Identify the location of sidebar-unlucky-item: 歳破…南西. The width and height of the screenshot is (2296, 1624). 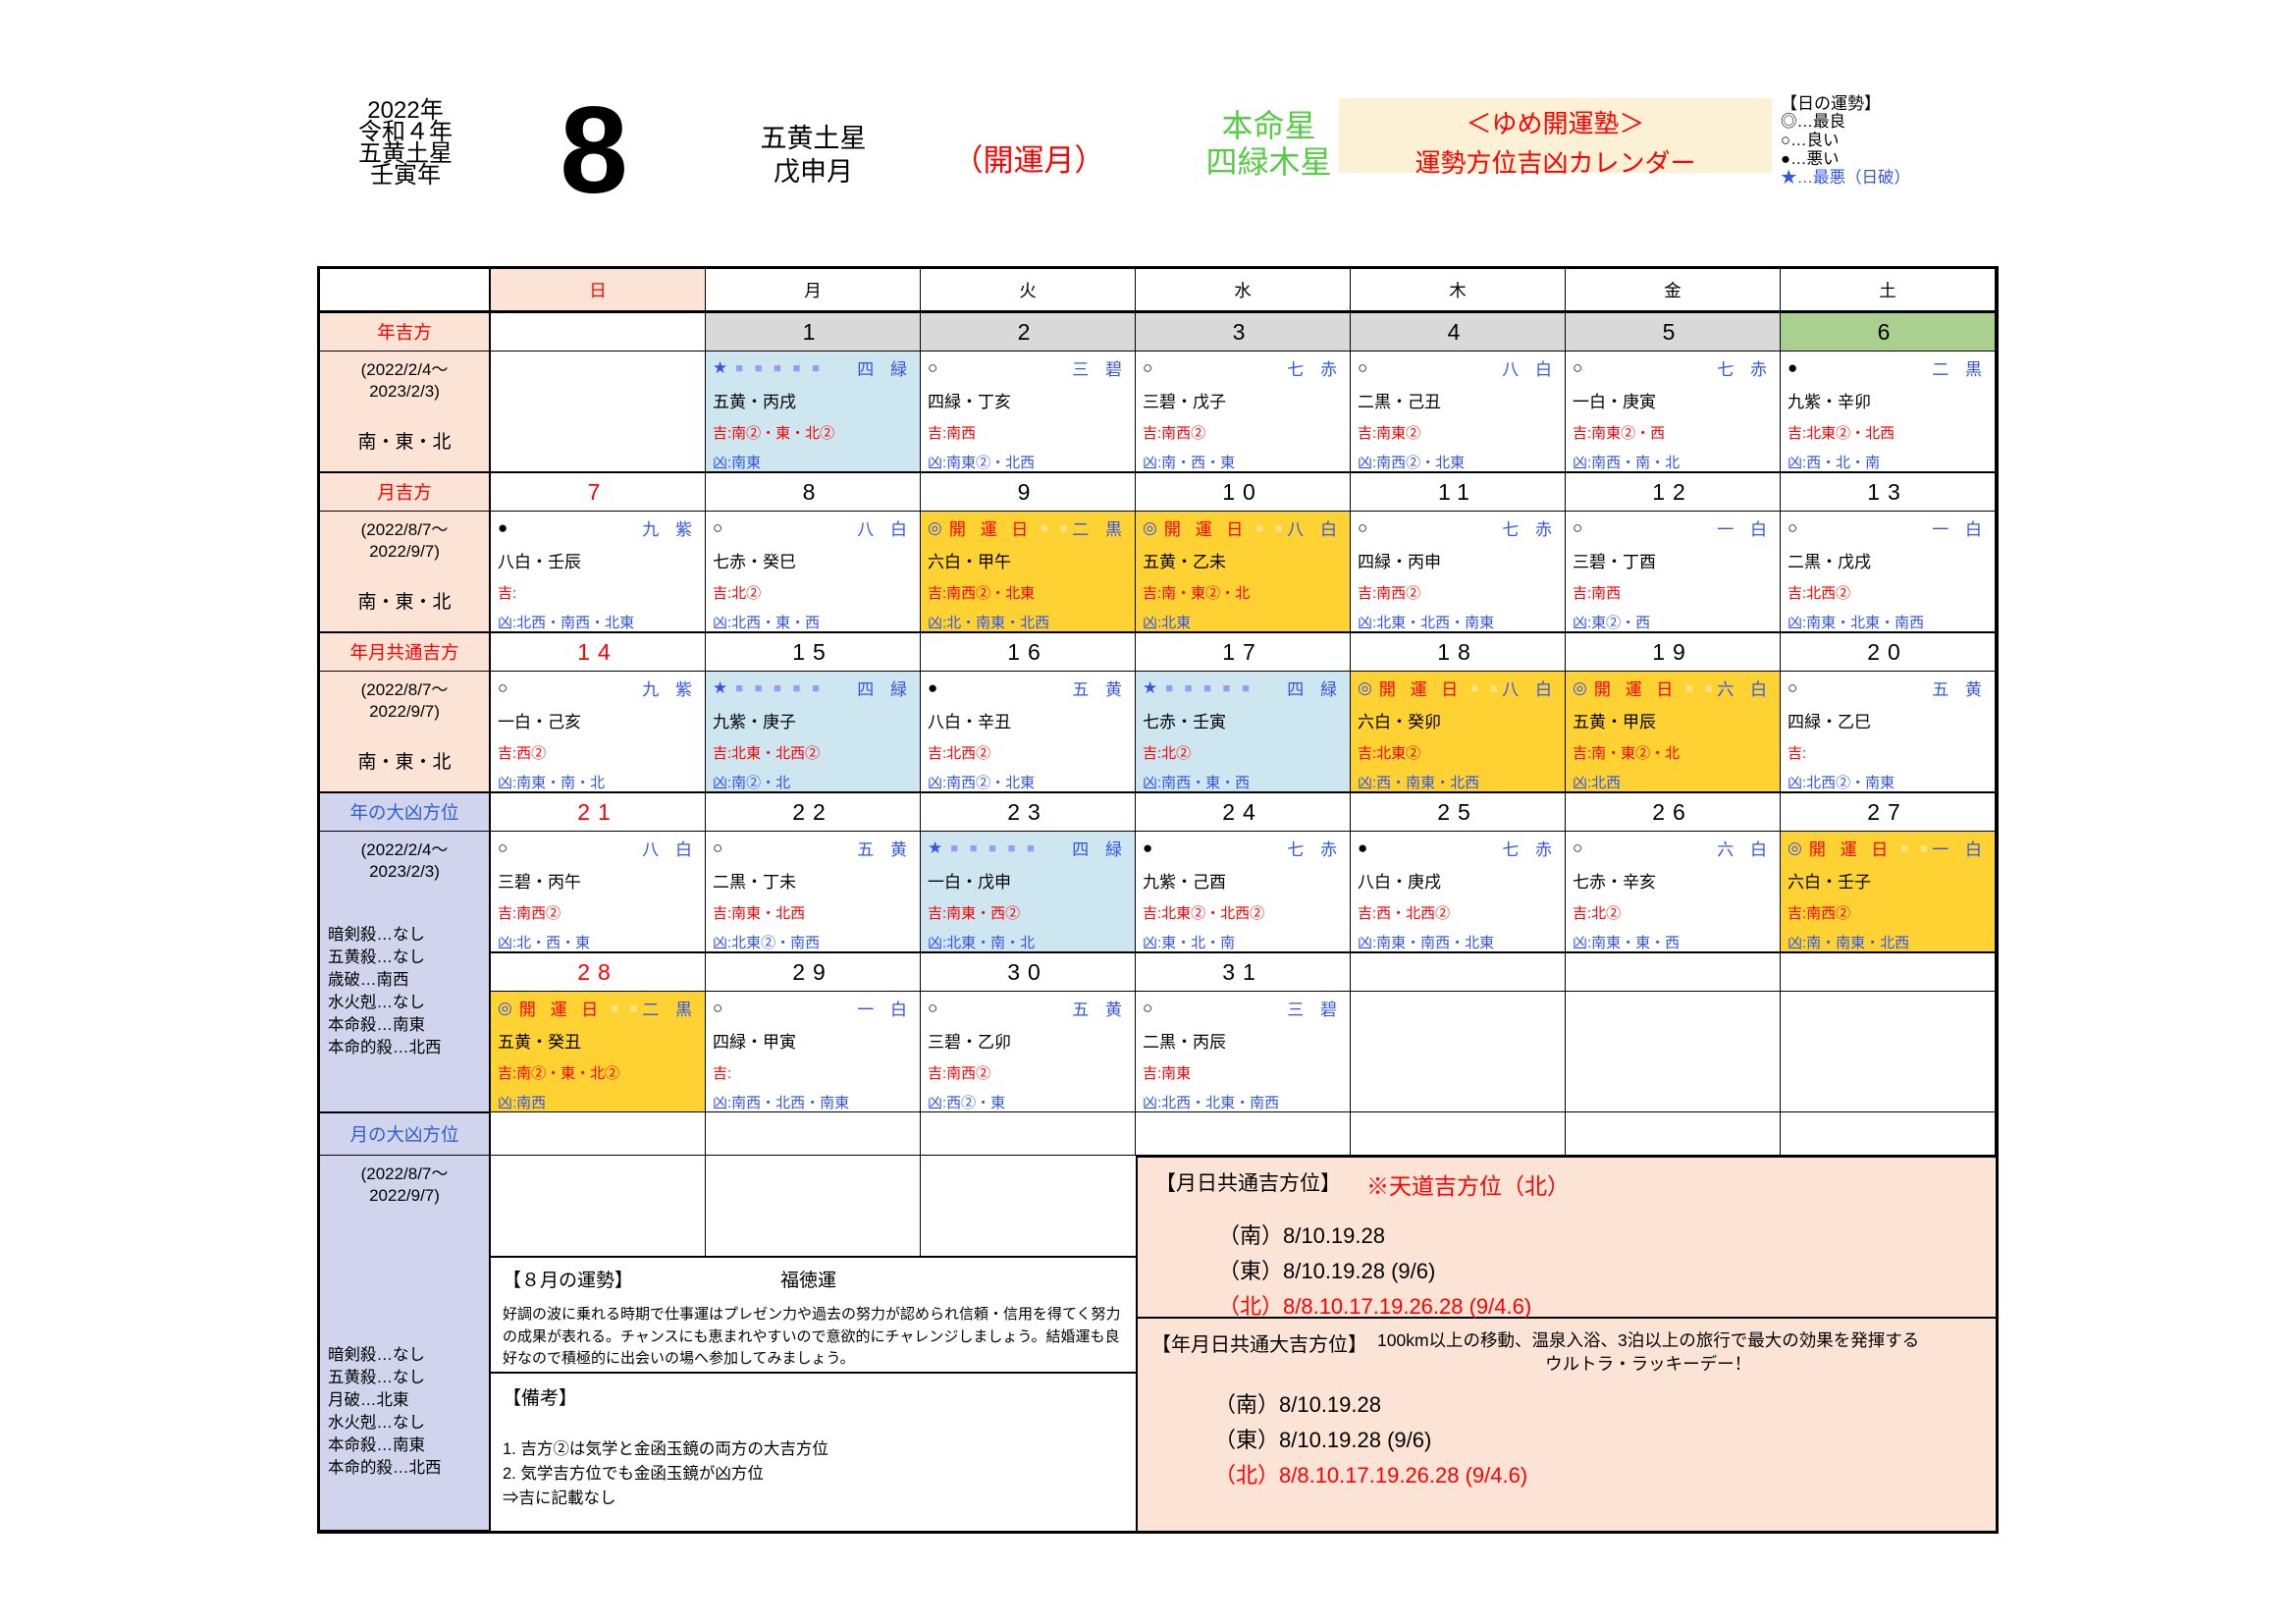
(368, 980).